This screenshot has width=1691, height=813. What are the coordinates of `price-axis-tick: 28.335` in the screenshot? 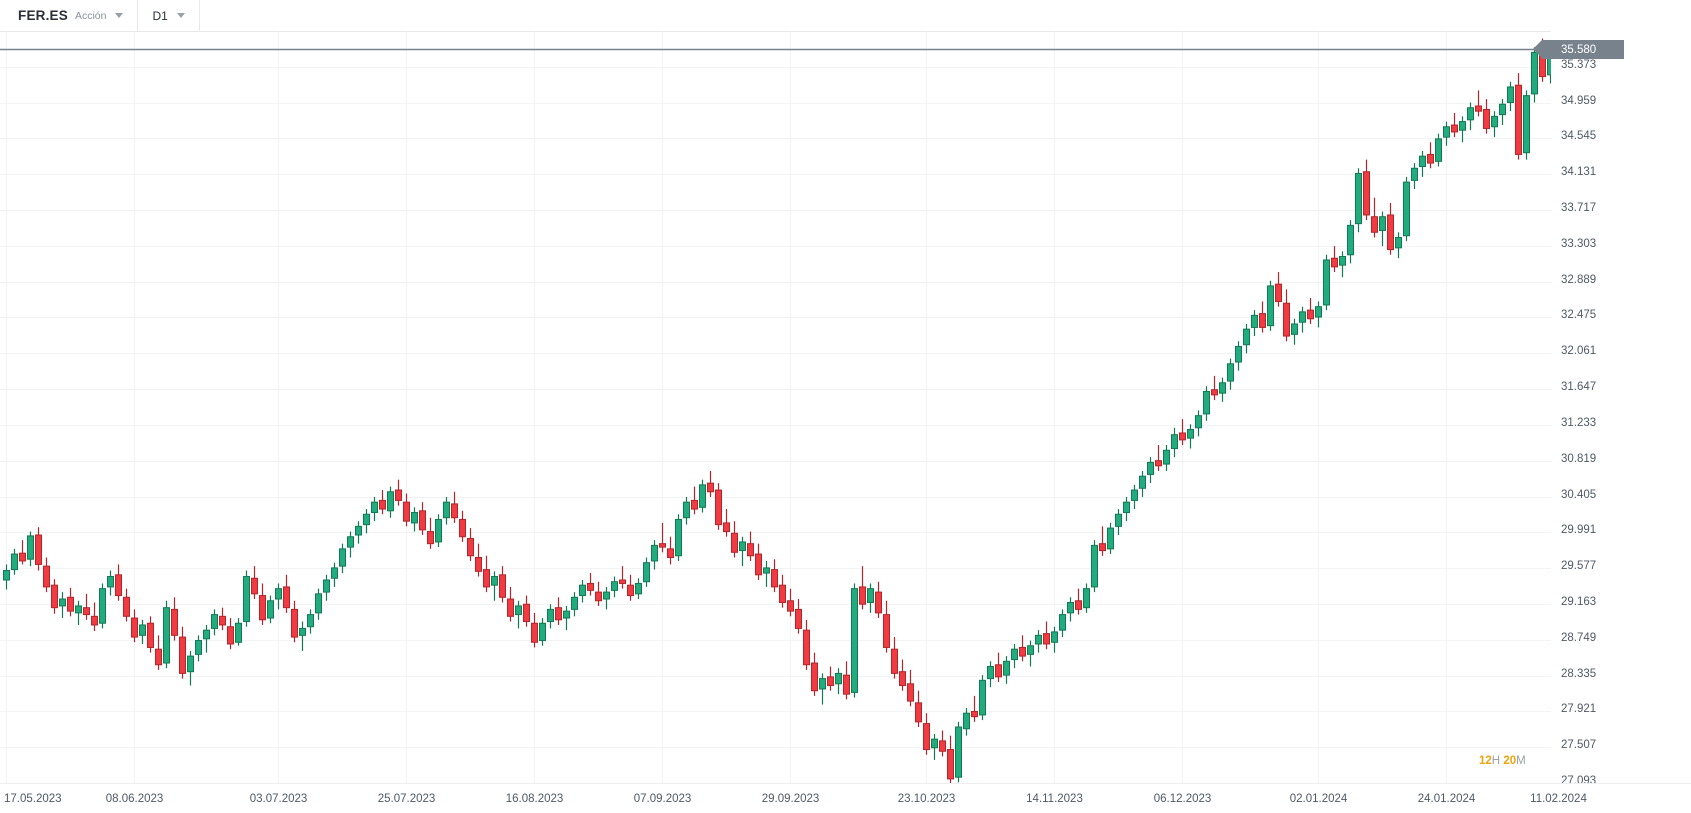 It's located at (1579, 673).